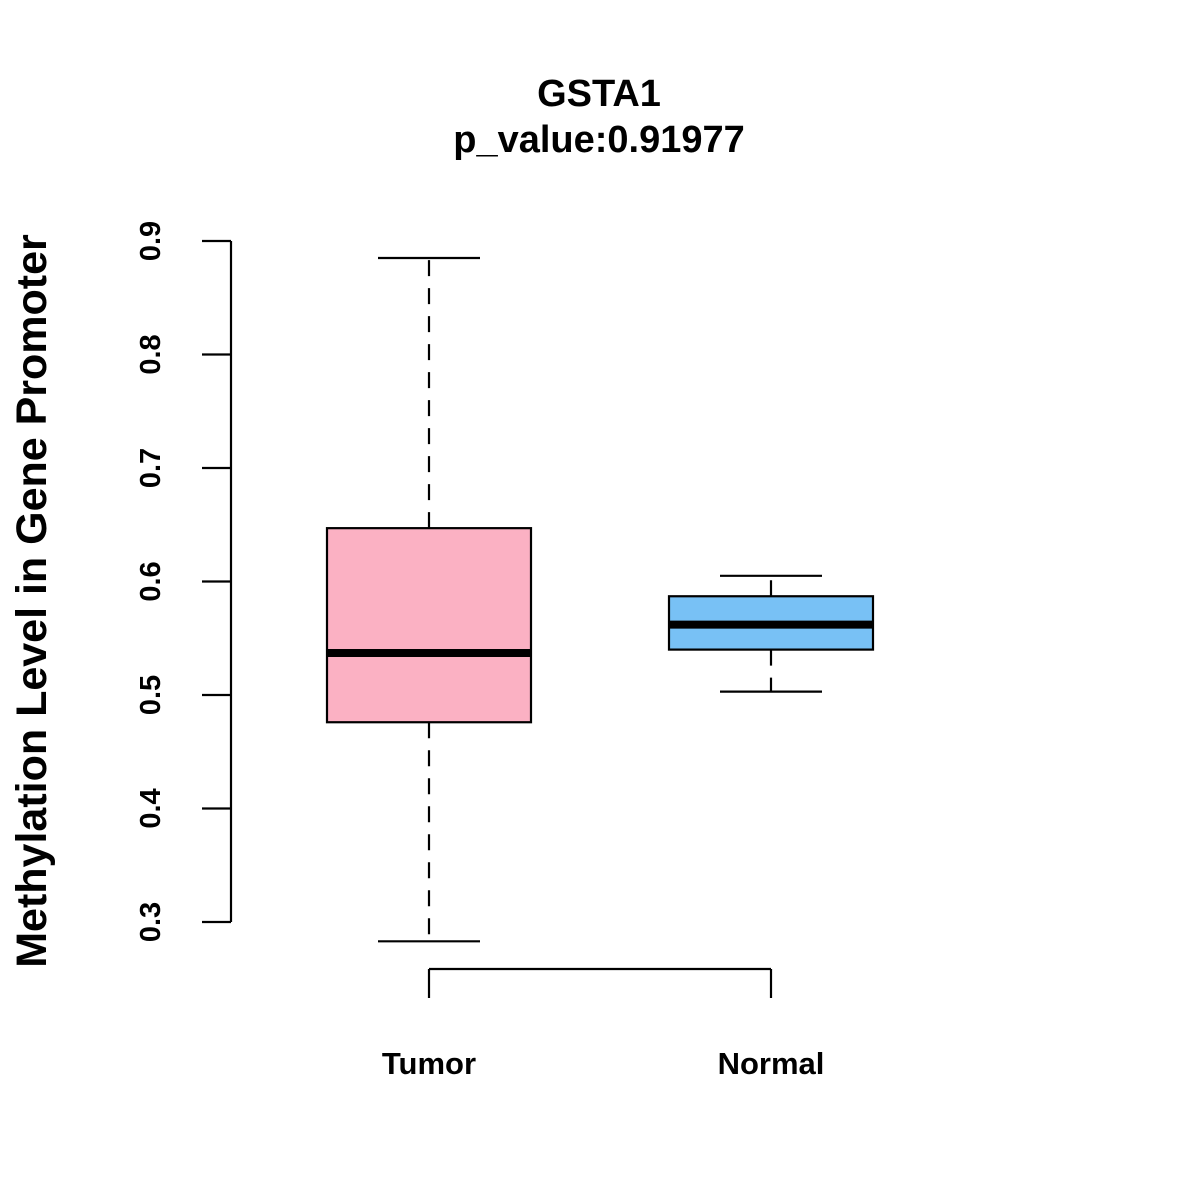  I want to click on iqr-box, so click(429, 625).